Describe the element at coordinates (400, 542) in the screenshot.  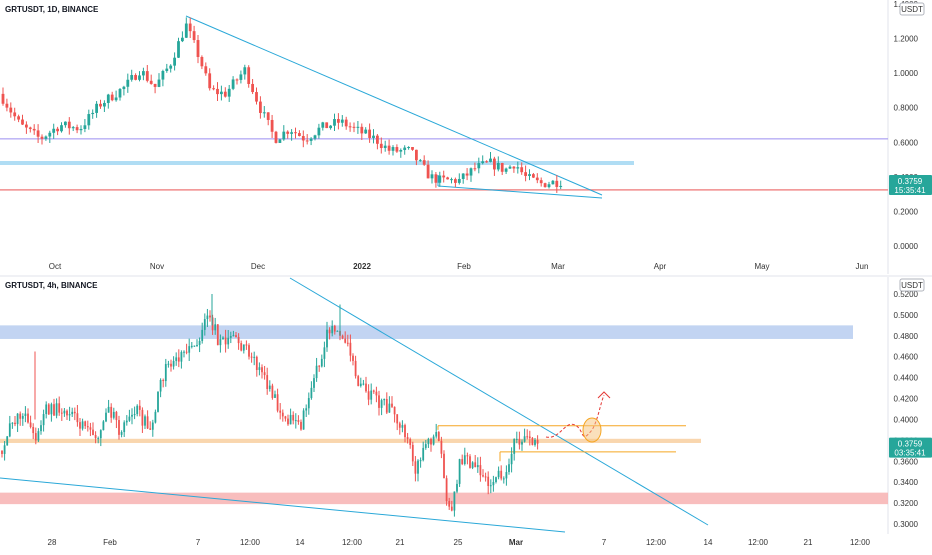
I see `time-axis-label: 21` at that location.